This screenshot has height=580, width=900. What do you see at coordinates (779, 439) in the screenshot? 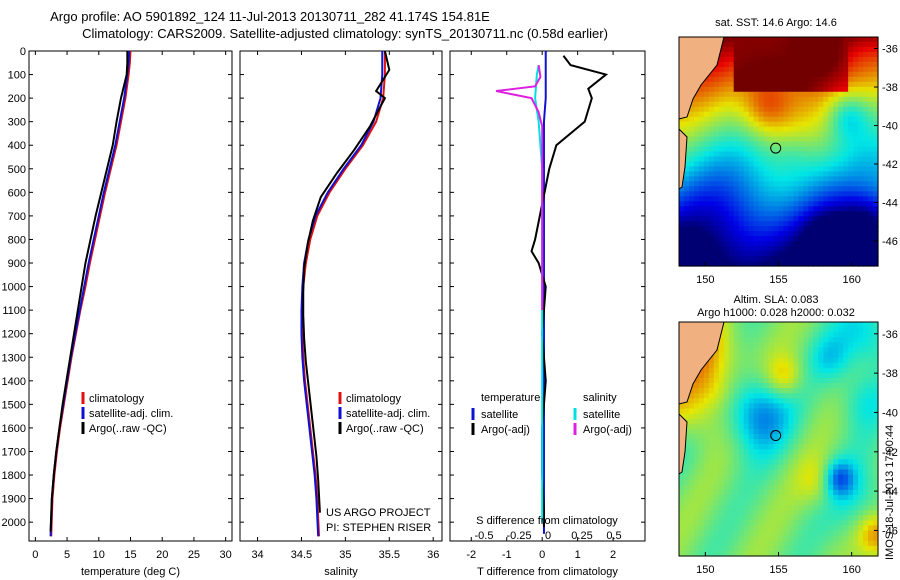
I see `map-field` at bounding box center [779, 439].